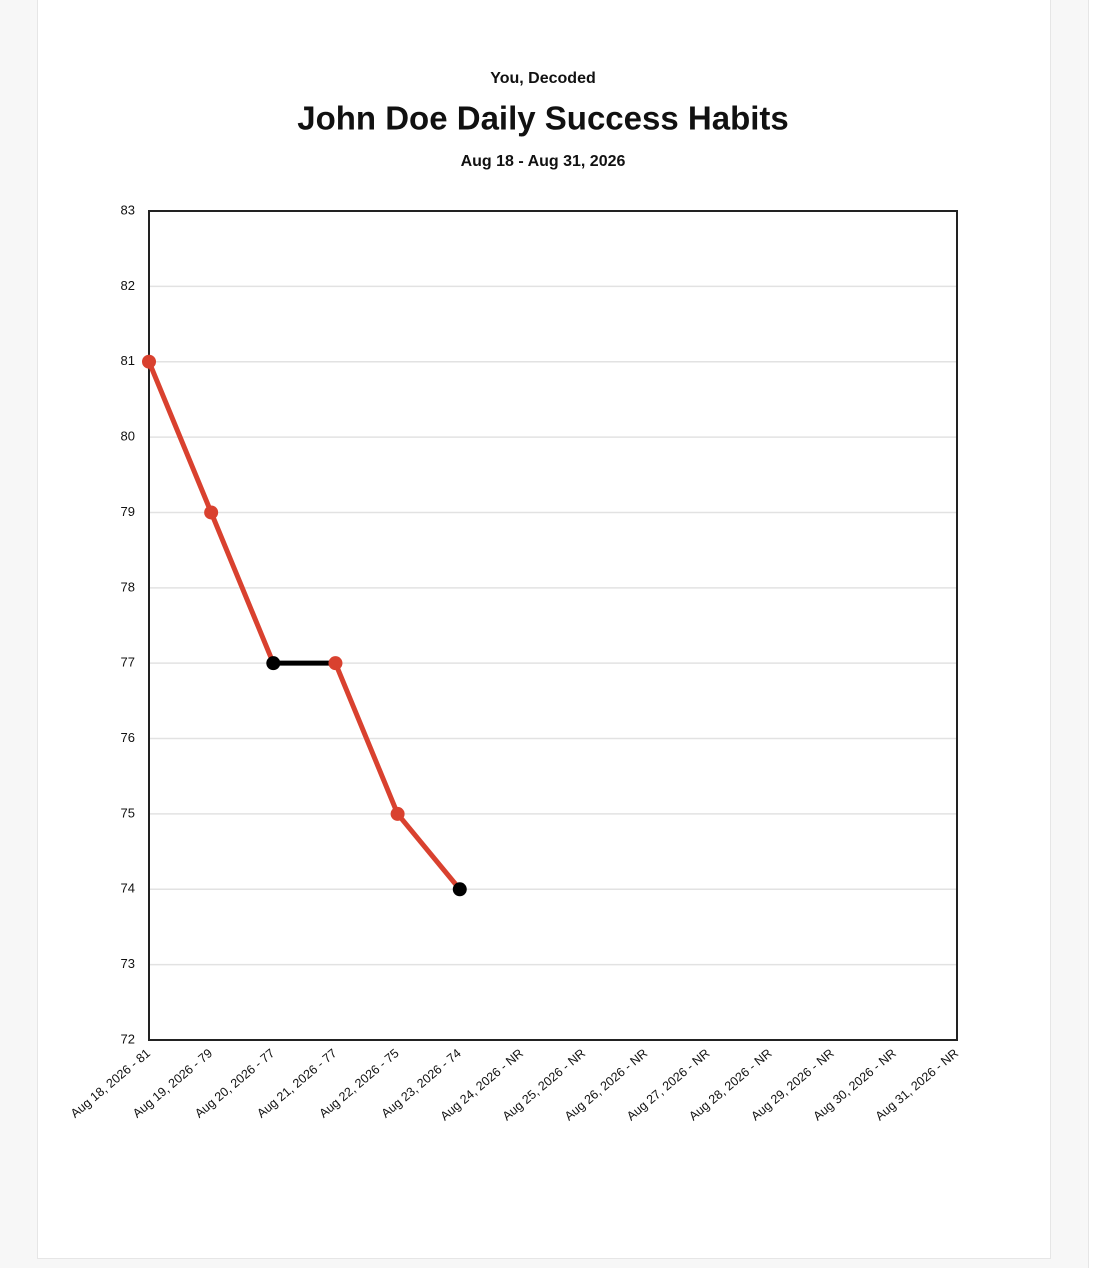 This screenshot has width=1100, height=1268. I want to click on y-tick-label: 80, so click(128, 436).